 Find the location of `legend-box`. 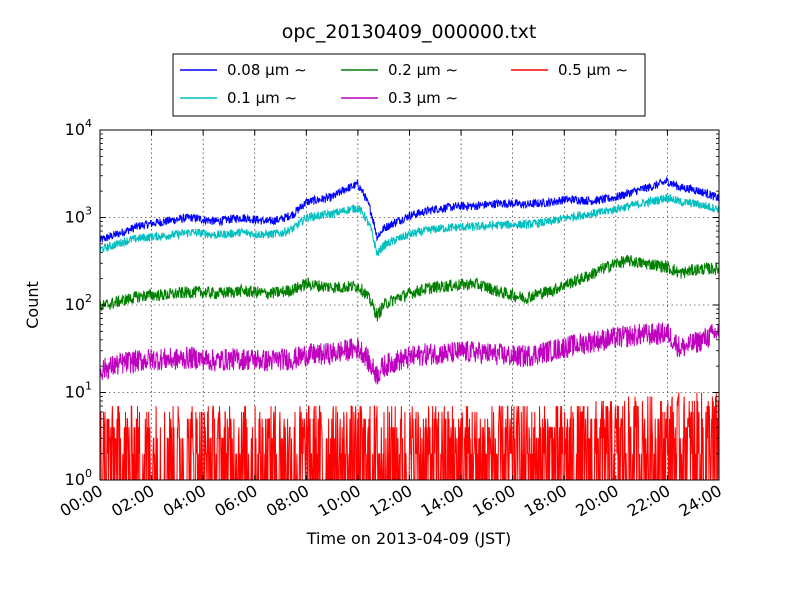

legend-box is located at coordinates (409, 85).